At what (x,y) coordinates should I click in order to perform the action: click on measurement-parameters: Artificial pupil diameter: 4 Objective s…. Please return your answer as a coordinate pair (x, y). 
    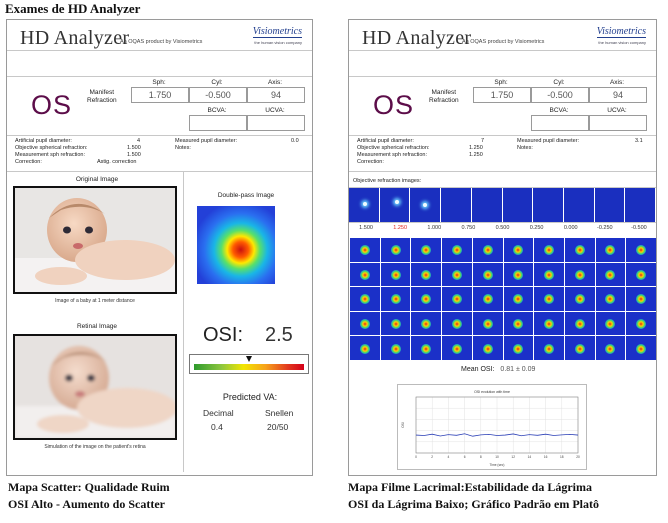
    Looking at the image, I should click on (159, 154).